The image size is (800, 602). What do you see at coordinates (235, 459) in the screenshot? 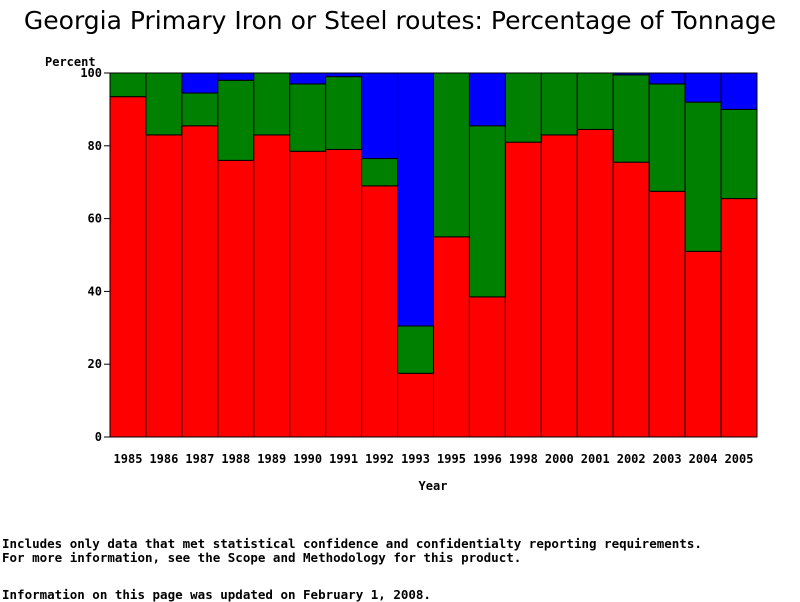
I see `x-tick-label-1988: 1988` at bounding box center [235, 459].